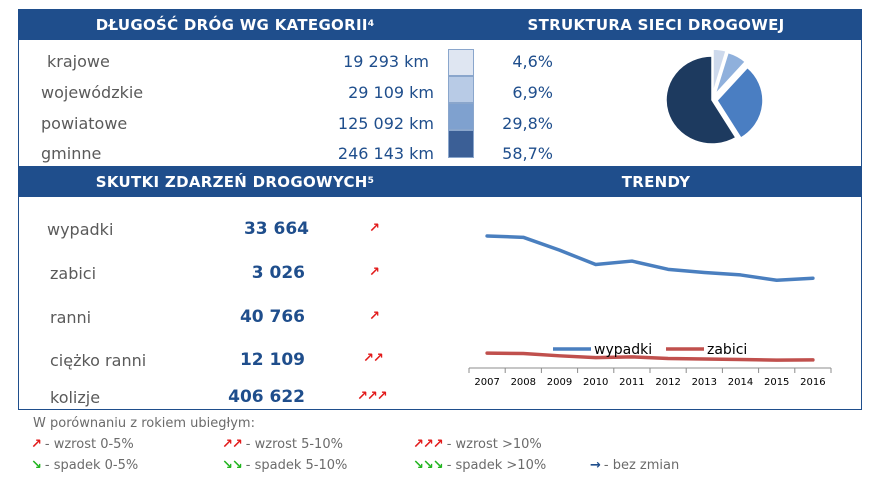 The image size is (870, 484). What do you see at coordinates (73, 273) in the screenshot?
I see `effect-label-zabici: zabici` at bounding box center [73, 273].